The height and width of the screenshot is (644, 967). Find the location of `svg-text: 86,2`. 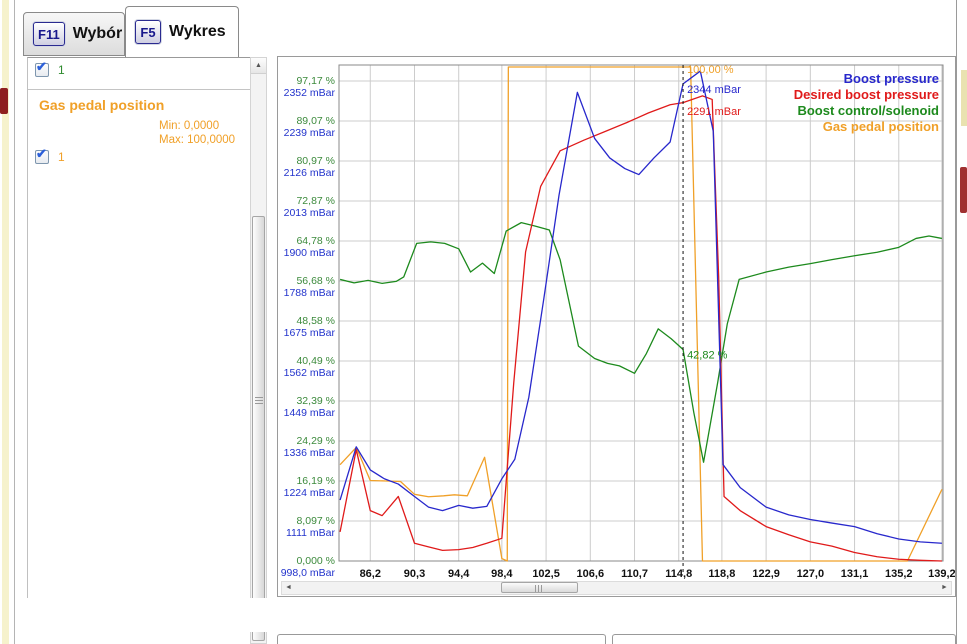

svg-text: 86,2 is located at coordinates (370, 574).